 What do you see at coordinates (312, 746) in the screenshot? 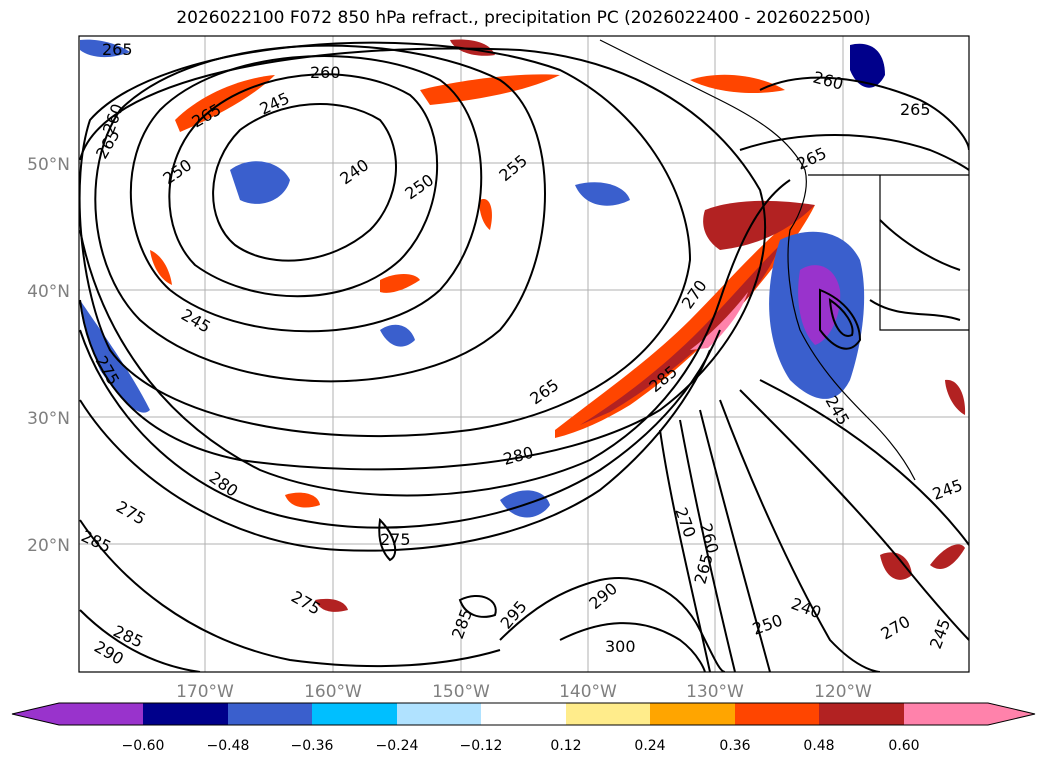
I see `colorbar-tick: −0.36` at bounding box center [312, 746].